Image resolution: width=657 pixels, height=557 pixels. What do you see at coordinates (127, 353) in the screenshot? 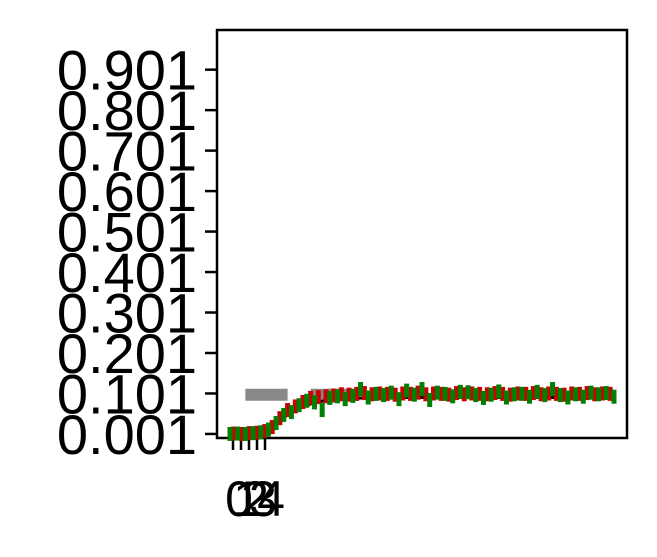
I see `y-tick-label: 0.201` at bounding box center [127, 353].